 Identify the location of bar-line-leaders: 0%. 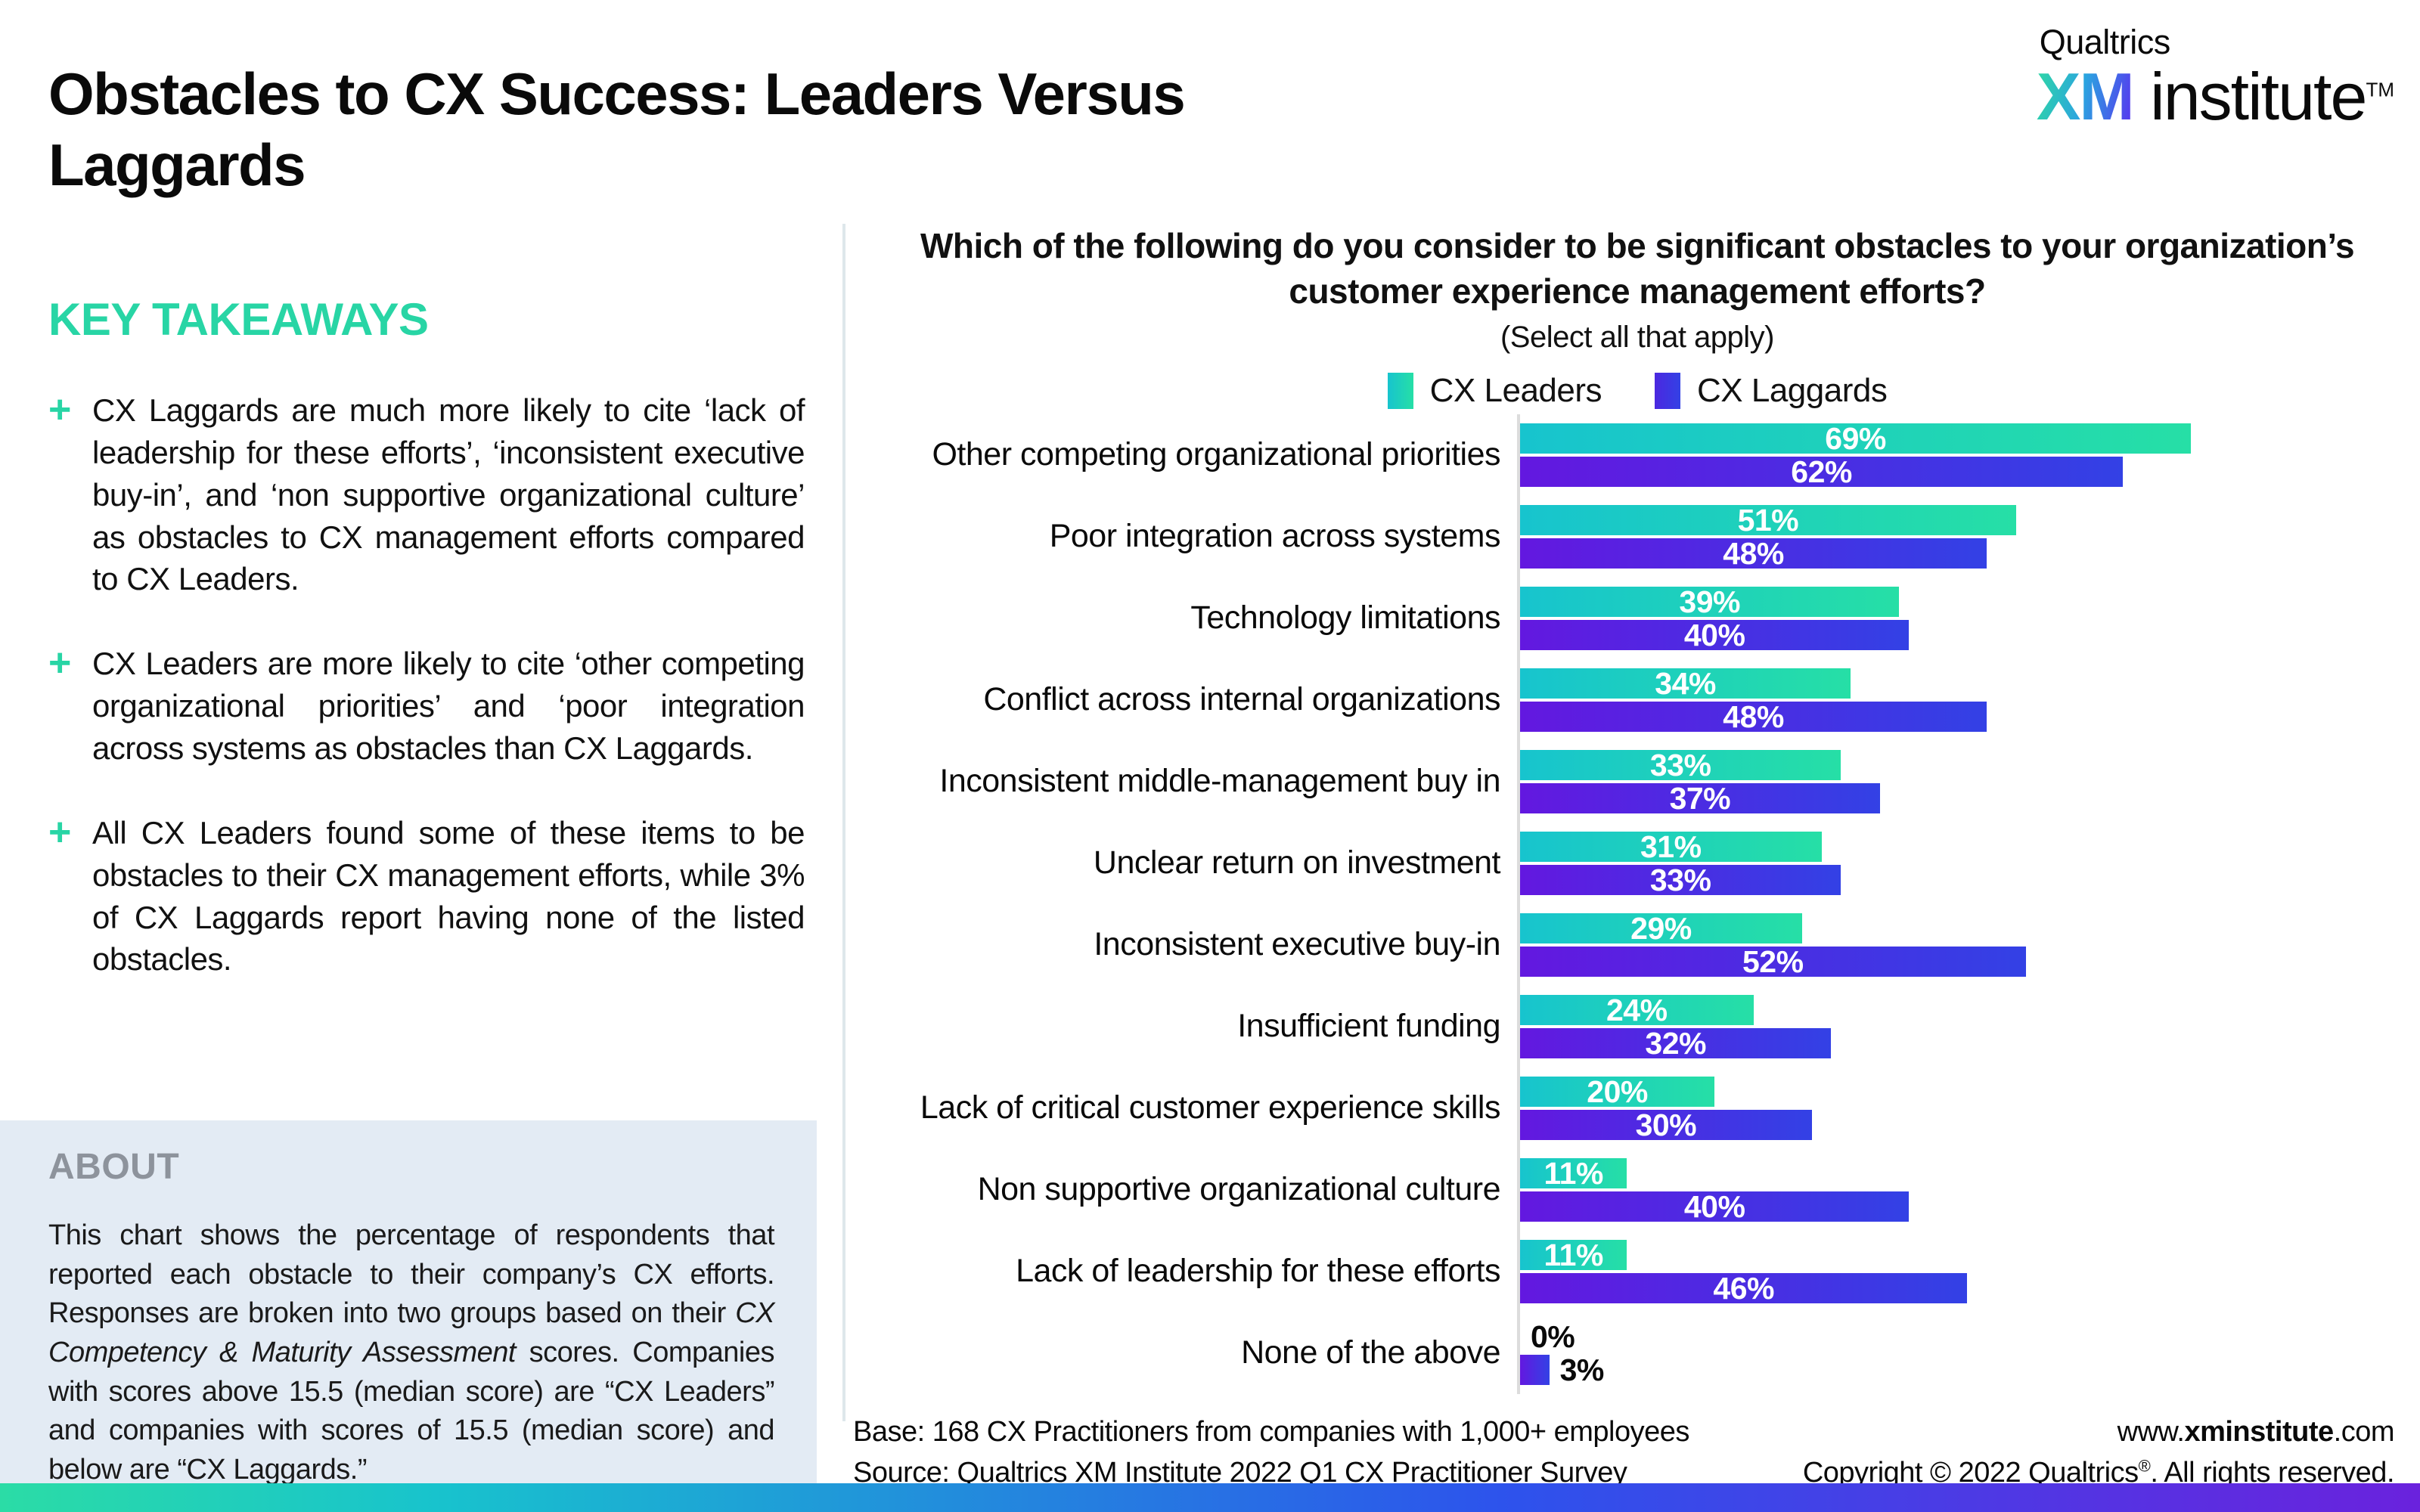
(1962, 1336).